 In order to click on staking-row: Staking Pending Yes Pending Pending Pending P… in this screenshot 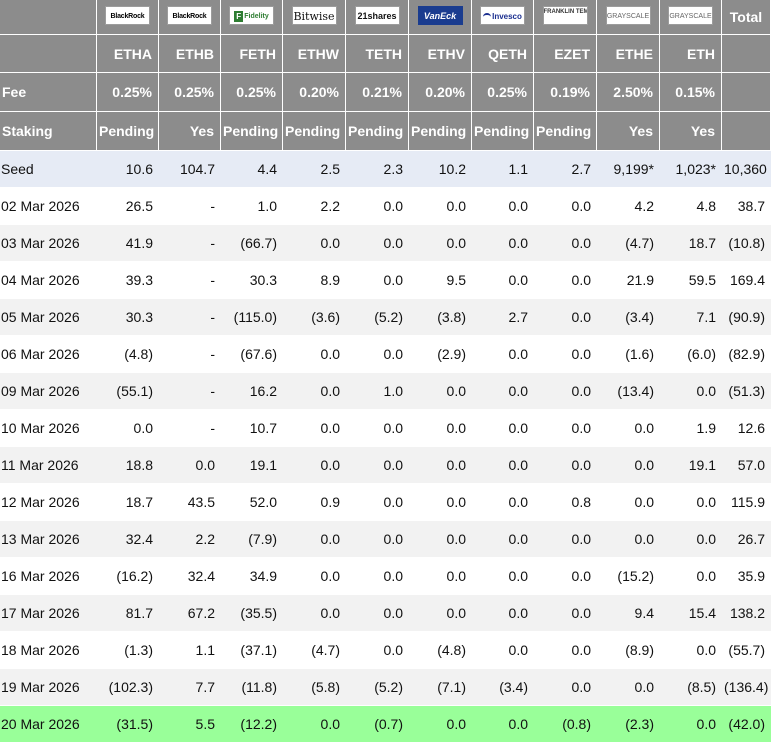, I will do `click(385, 131)`.